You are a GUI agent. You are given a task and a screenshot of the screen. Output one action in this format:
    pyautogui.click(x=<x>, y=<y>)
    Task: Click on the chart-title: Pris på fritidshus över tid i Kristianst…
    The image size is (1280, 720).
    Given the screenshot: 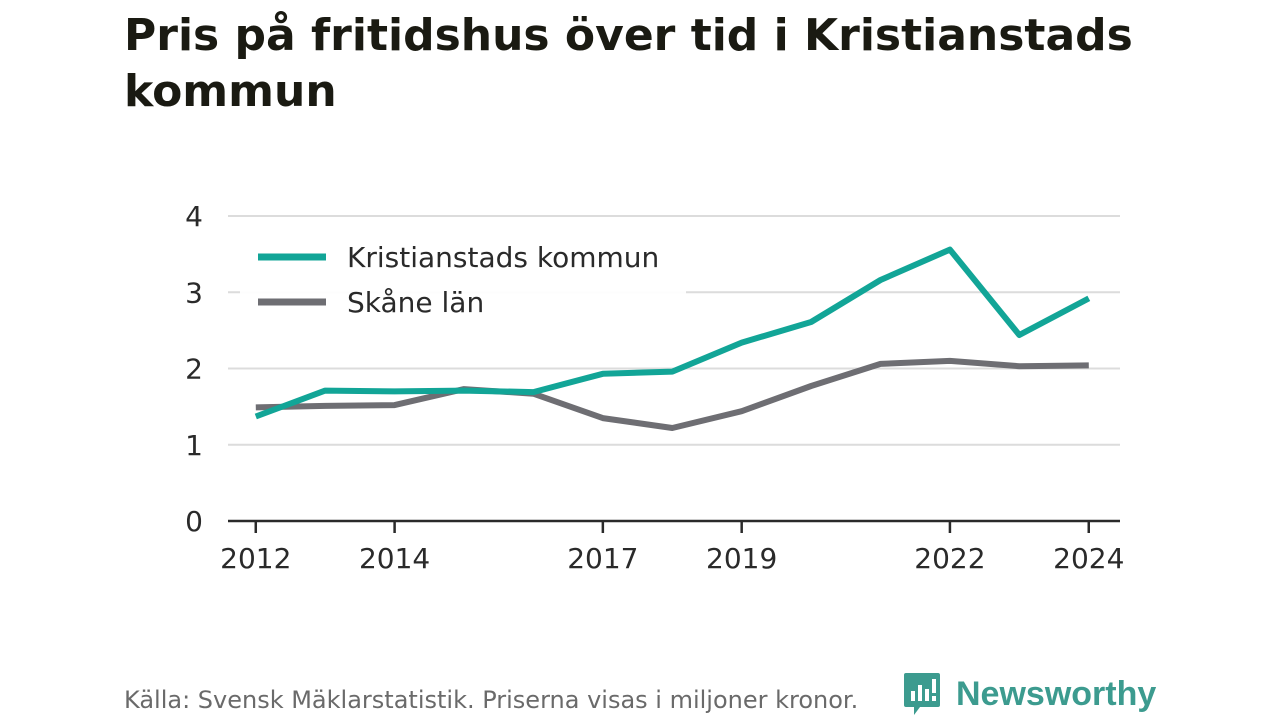 What is the action you would take?
    pyautogui.click(x=628, y=63)
    